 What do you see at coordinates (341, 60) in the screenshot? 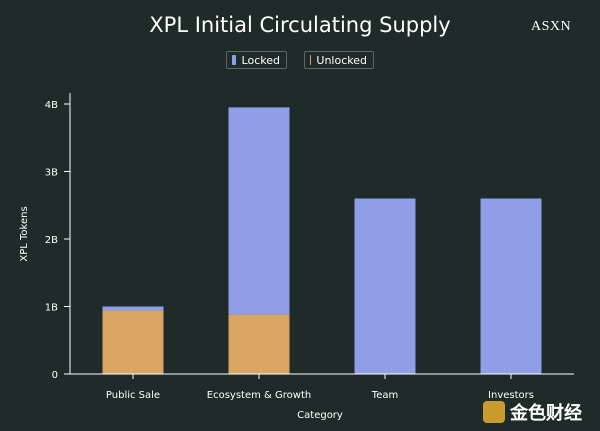
I see `legend-label-unlocked: Unlocked` at bounding box center [341, 60].